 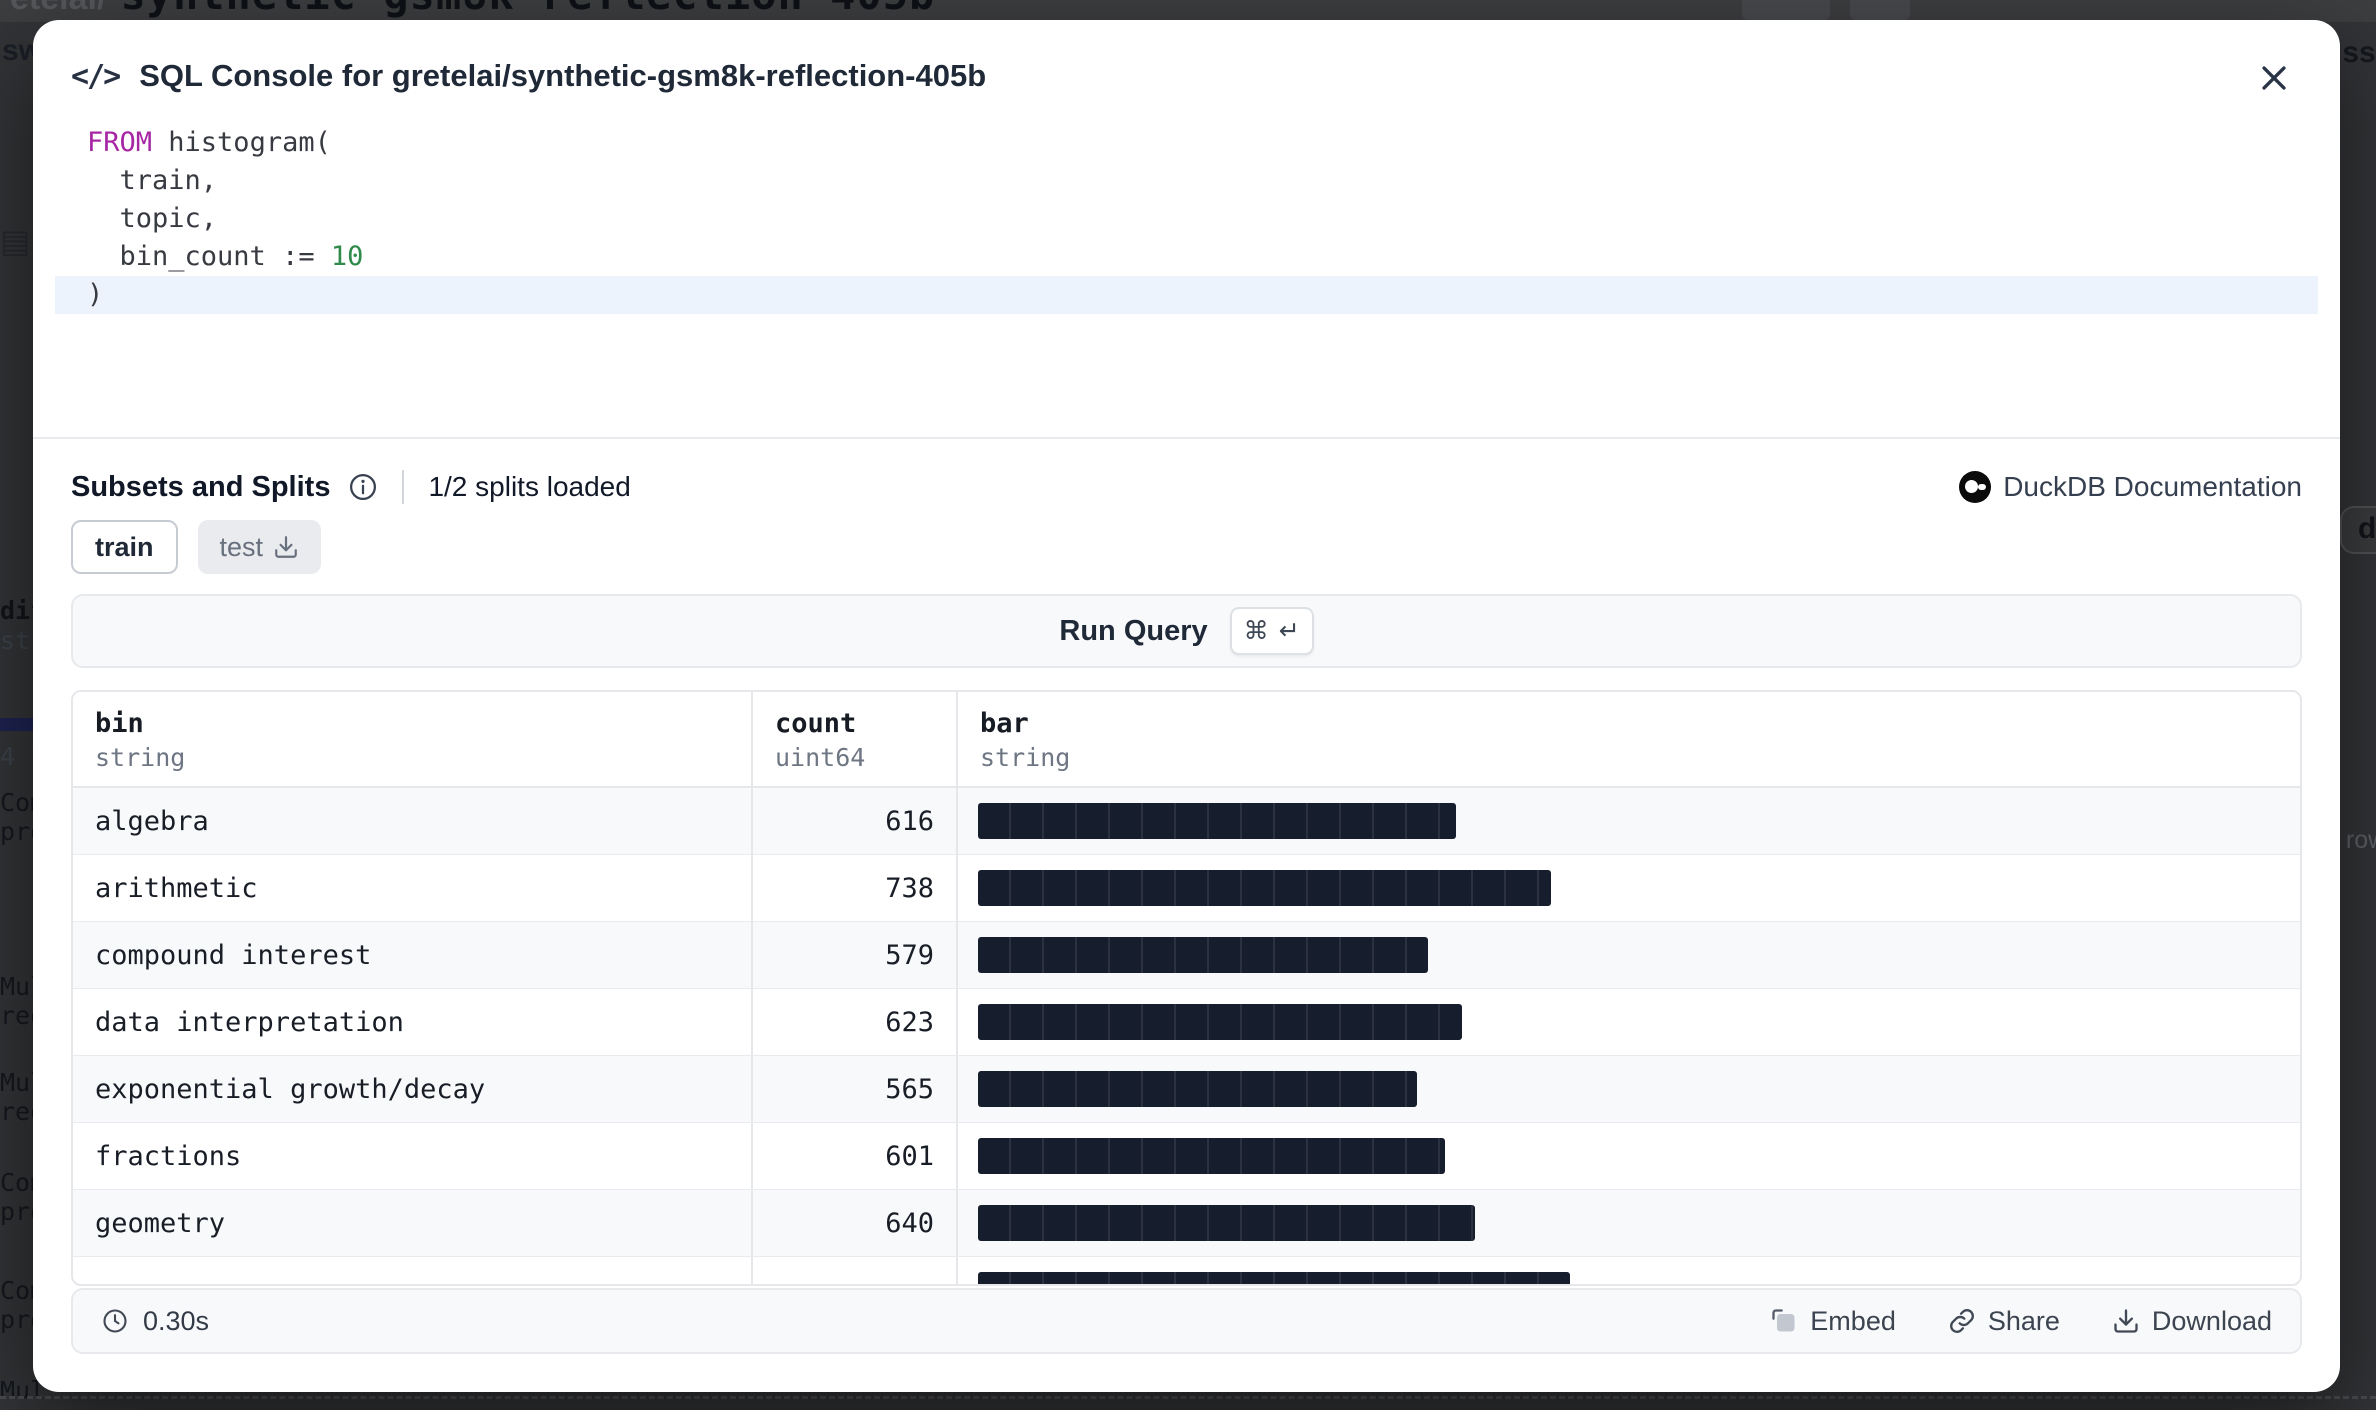 What do you see at coordinates (225, 256) in the screenshot?
I see `code-line: bin_count := 10` at bounding box center [225, 256].